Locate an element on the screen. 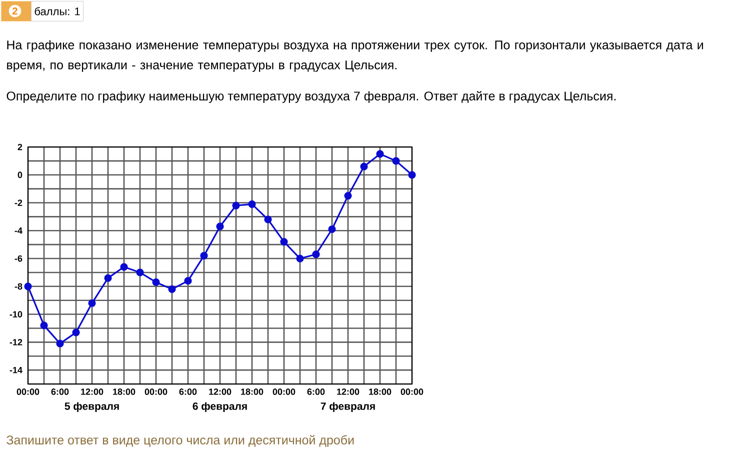  text: баллы: 1 is located at coordinates (57, 11).